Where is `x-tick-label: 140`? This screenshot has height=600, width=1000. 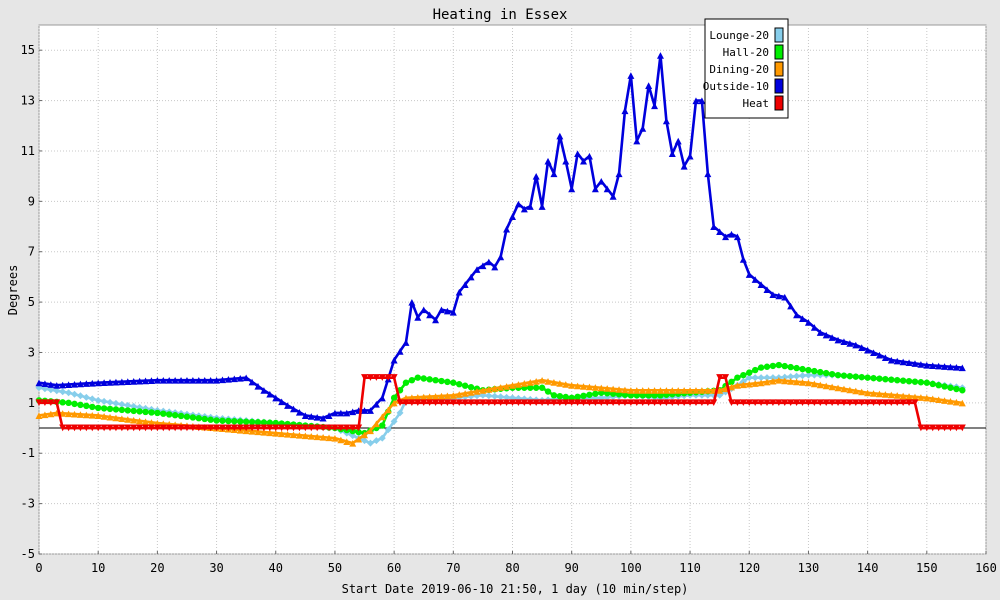 x-tick-label: 140 is located at coordinates (868, 568).